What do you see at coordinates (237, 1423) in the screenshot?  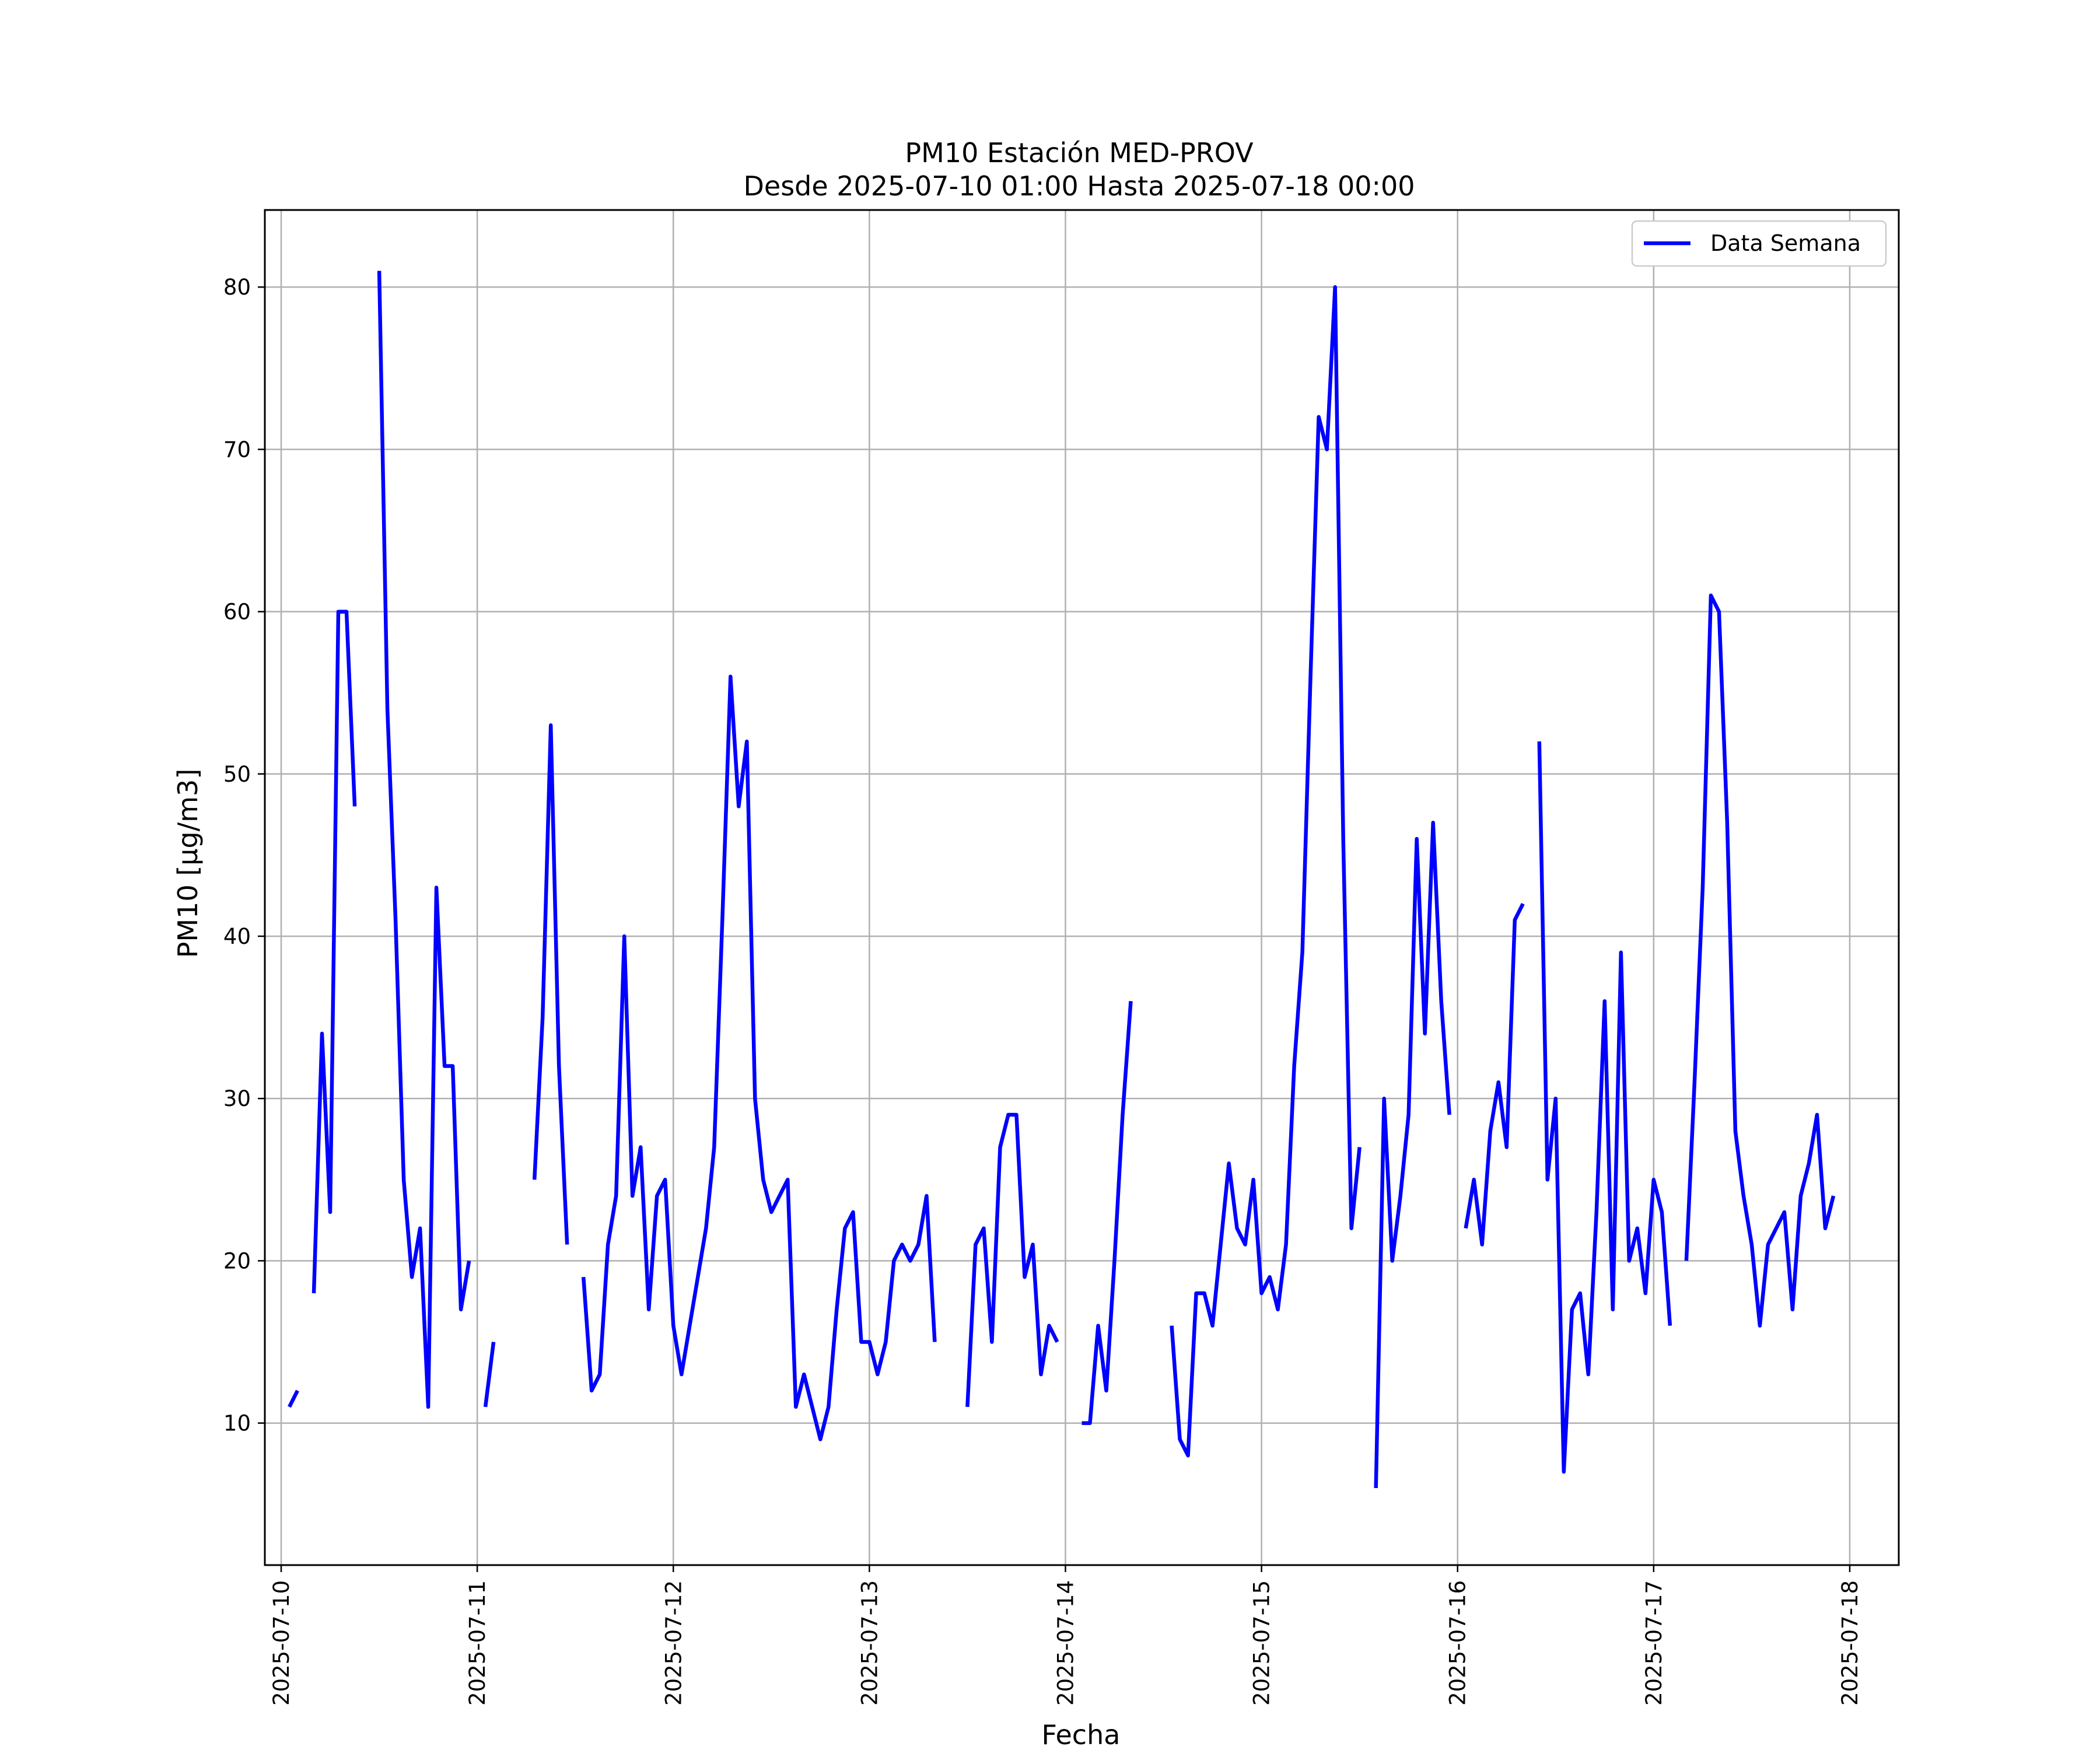 I see `y-tick-label: 10` at bounding box center [237, 1423].